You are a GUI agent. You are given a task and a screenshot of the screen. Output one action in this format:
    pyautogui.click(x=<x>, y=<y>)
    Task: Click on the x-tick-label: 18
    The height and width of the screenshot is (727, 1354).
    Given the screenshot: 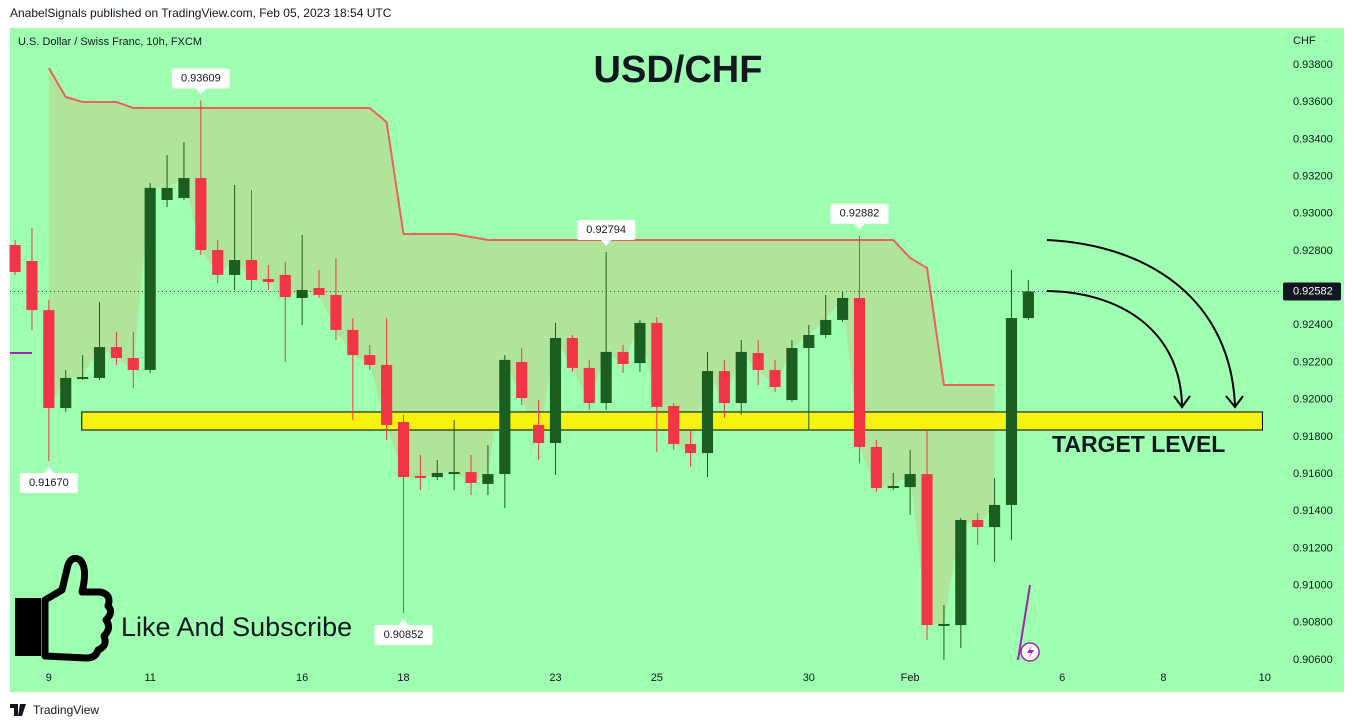 What is the action you would take?
    pyautogui.click(x=403, y=678)
    